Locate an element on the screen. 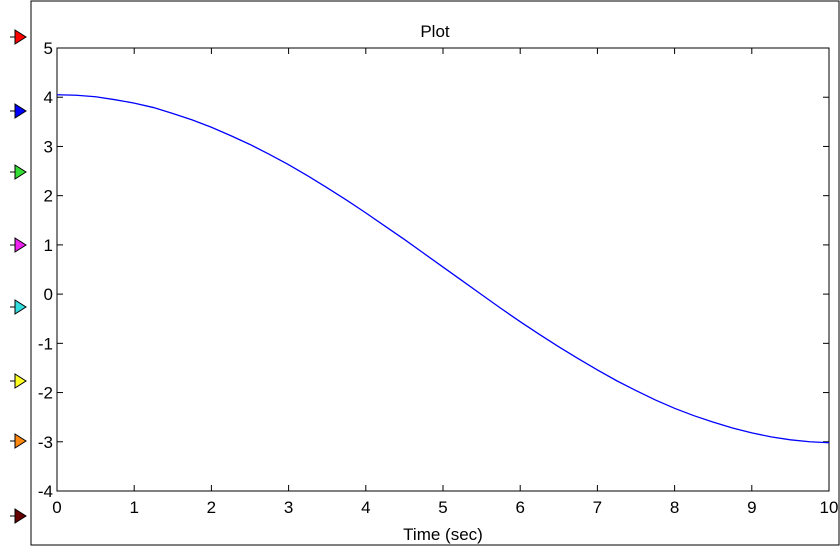  port-red-arrow is located at coordinates (18, 37).